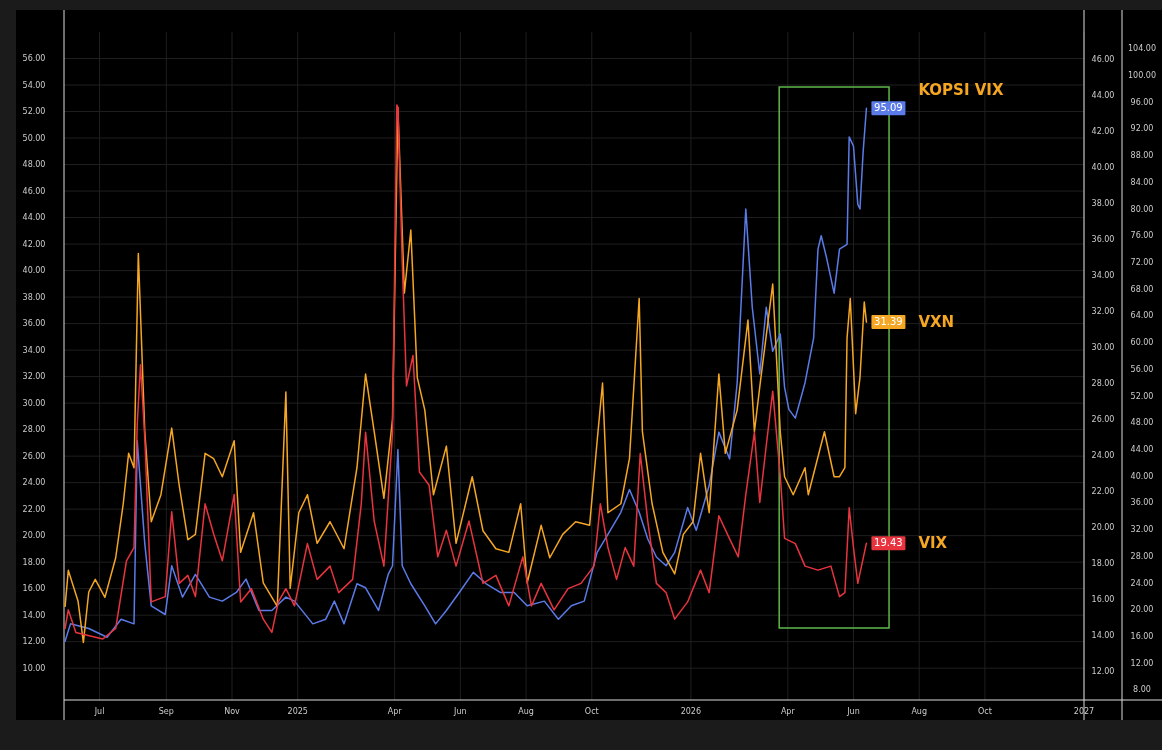 The image size is (1162, 750). I want to click on y2-tick-label: 34.00, so click(1103, 275).